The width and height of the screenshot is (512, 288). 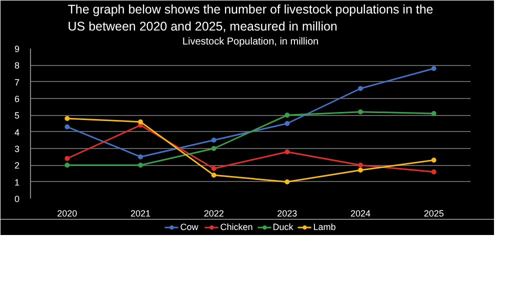 I want to click on y-tick-label: 8, so click(x=17, y=65).